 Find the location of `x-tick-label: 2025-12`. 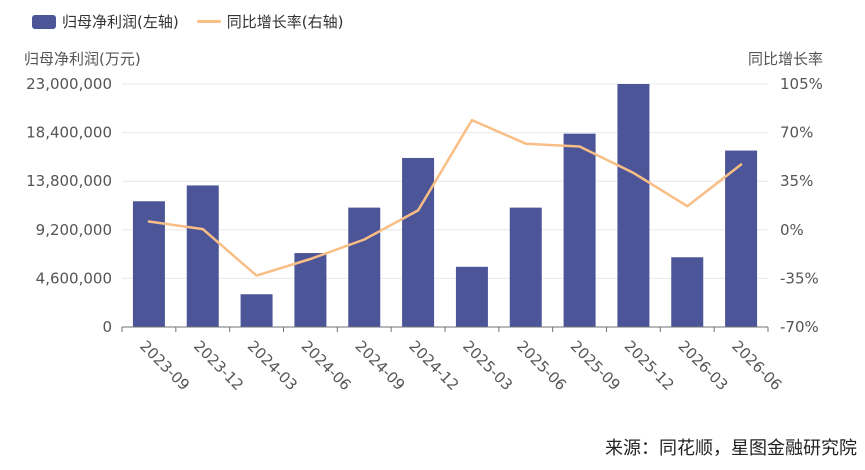

x-tick-label: 2025-12 is located at coordinates (649, 365).